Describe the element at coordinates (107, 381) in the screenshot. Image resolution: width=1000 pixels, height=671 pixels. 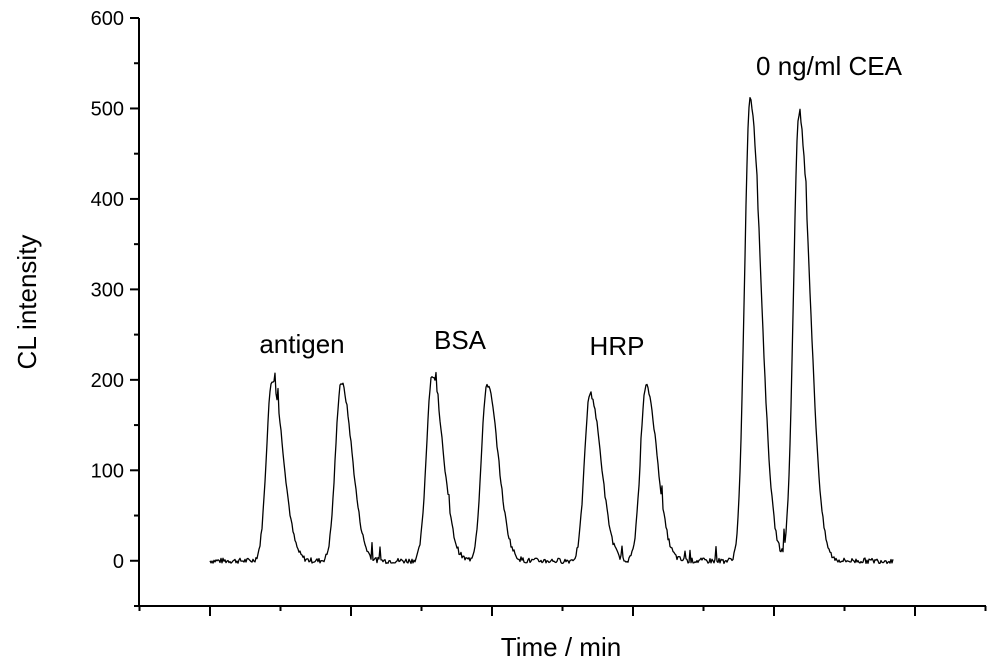
I see `y-tick-label-200: 200` at that location.